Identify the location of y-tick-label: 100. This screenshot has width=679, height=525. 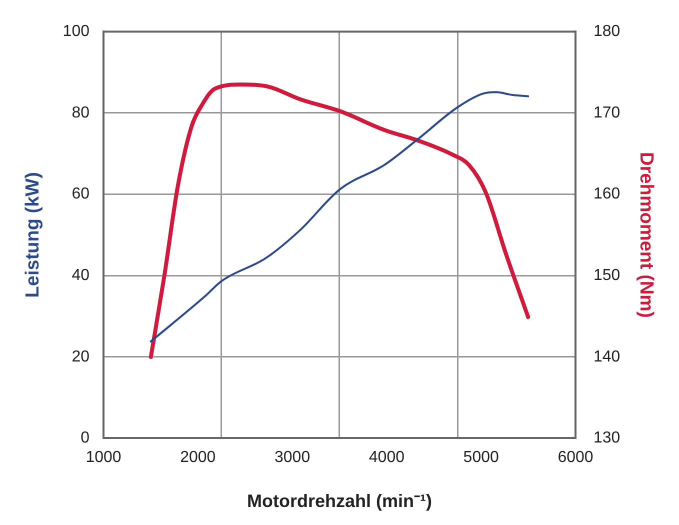
(76, 31).